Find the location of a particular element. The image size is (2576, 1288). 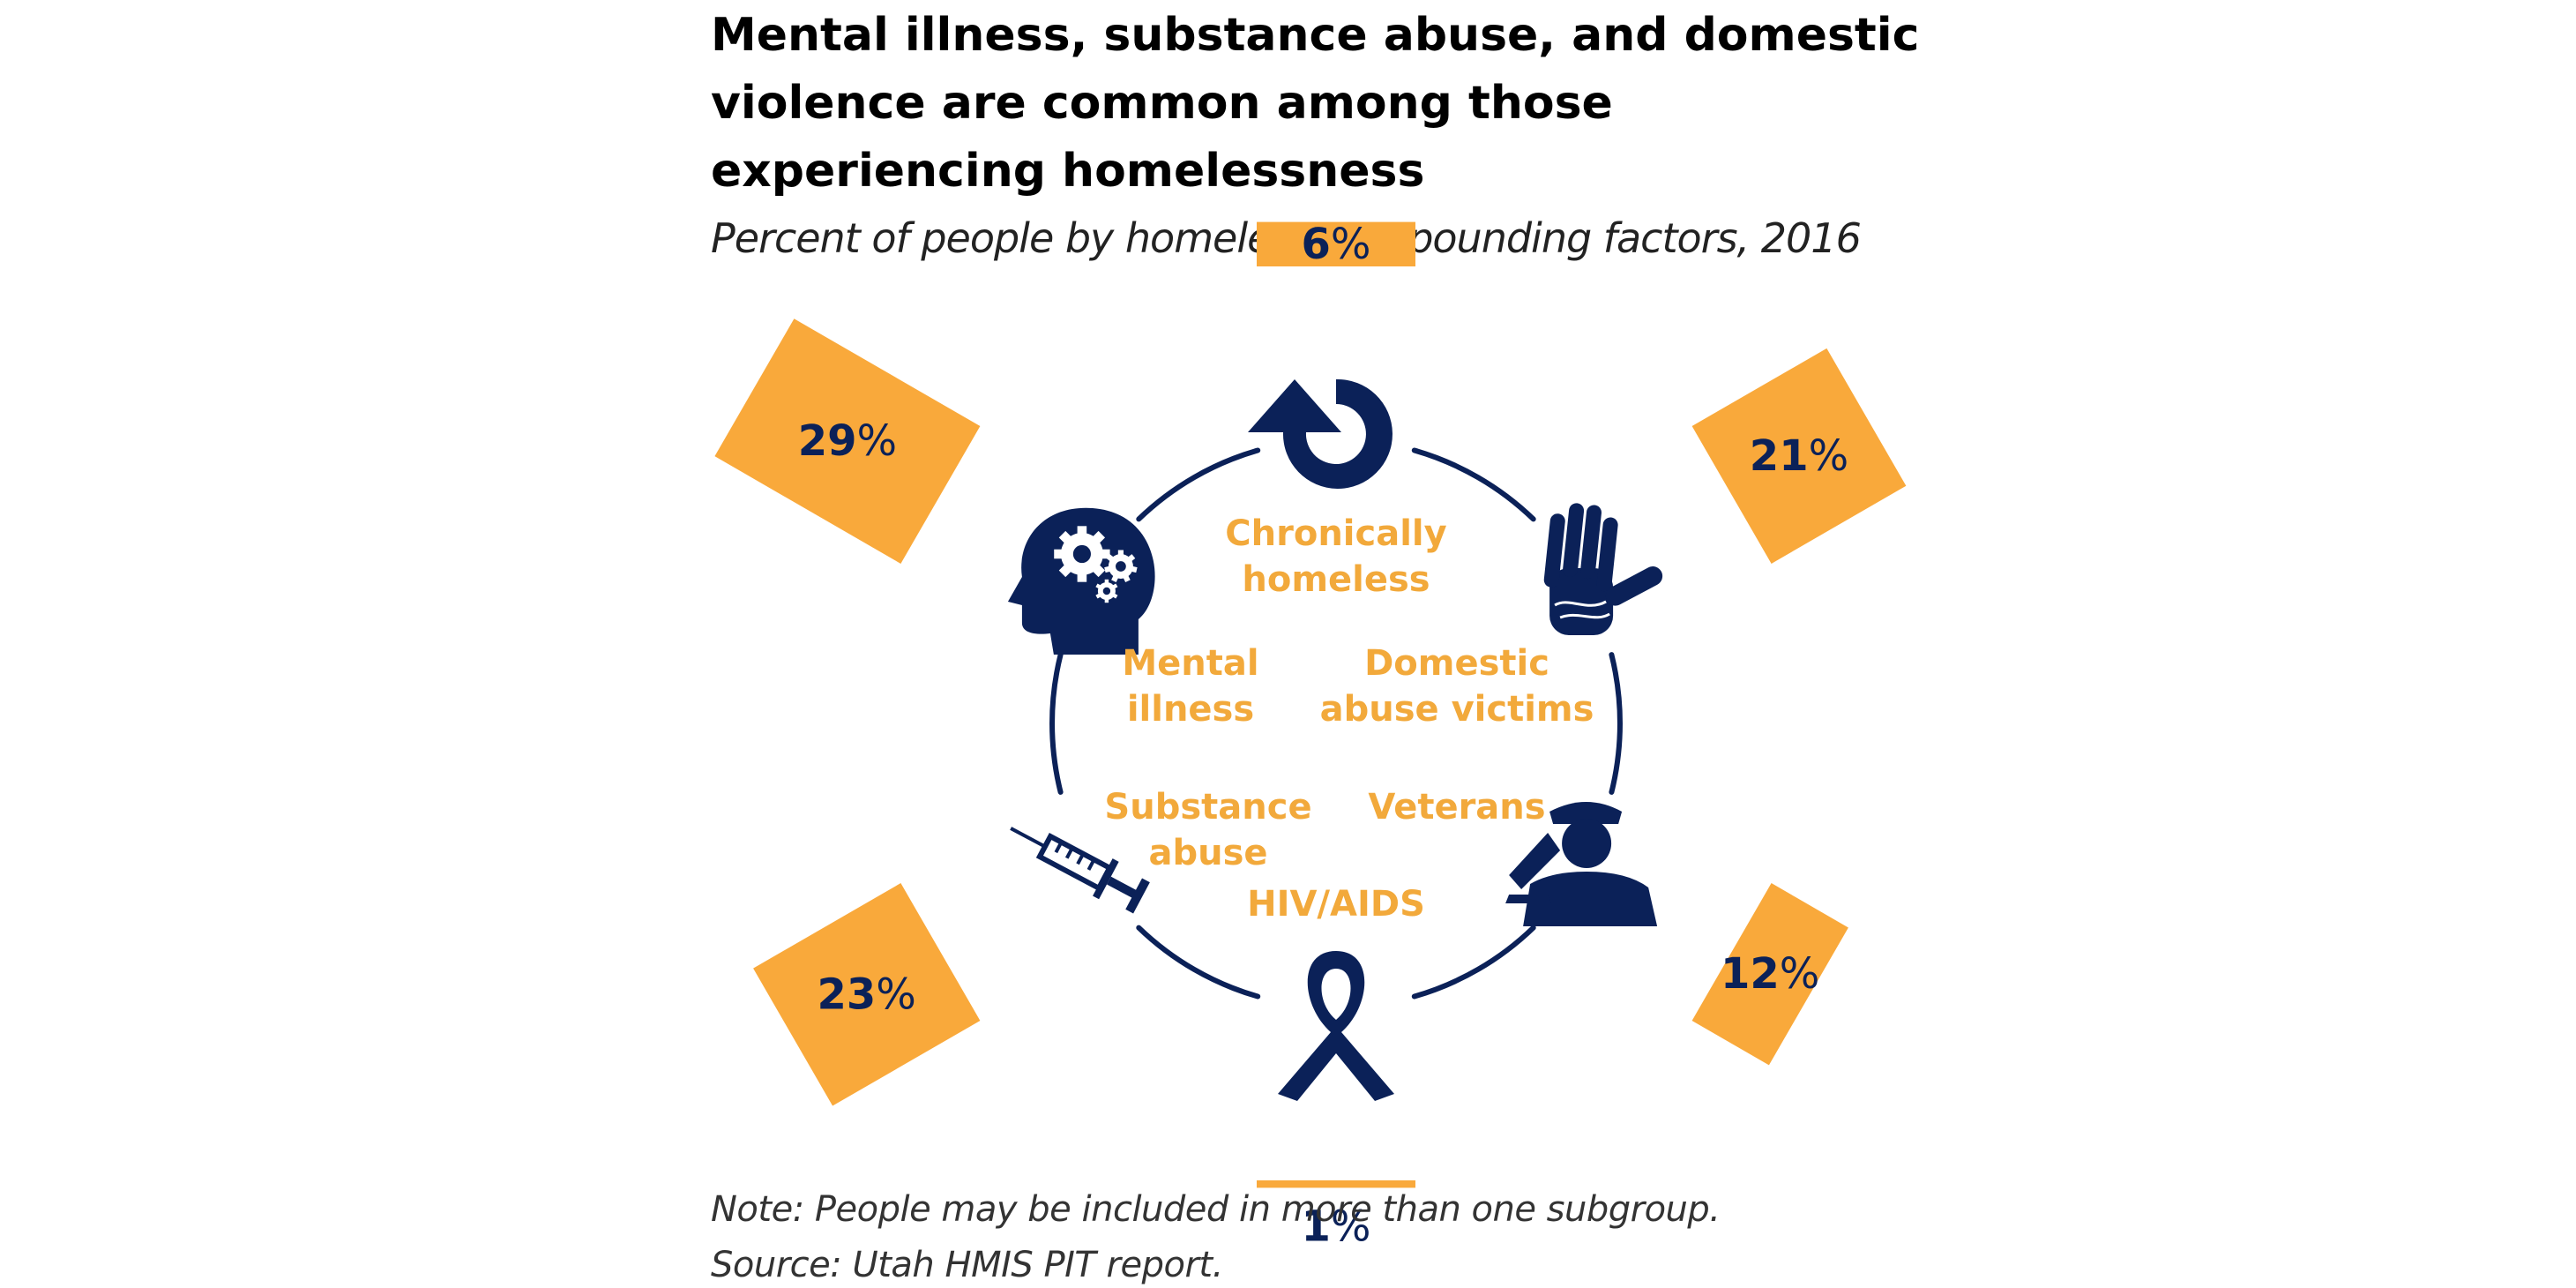

chart-source: Source: Utah HMIS PIT report. is located at coordinates (967, 1265).